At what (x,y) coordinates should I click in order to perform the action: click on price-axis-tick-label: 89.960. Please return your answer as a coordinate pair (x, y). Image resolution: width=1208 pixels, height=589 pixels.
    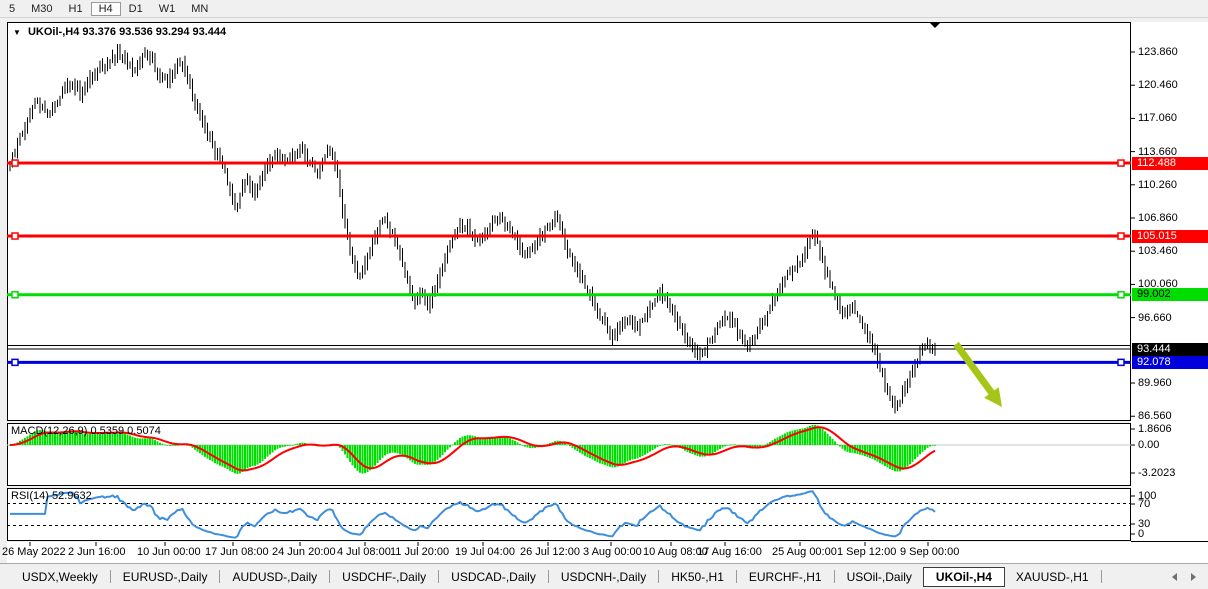
    Looking at the image, I should click on (1155, 383).